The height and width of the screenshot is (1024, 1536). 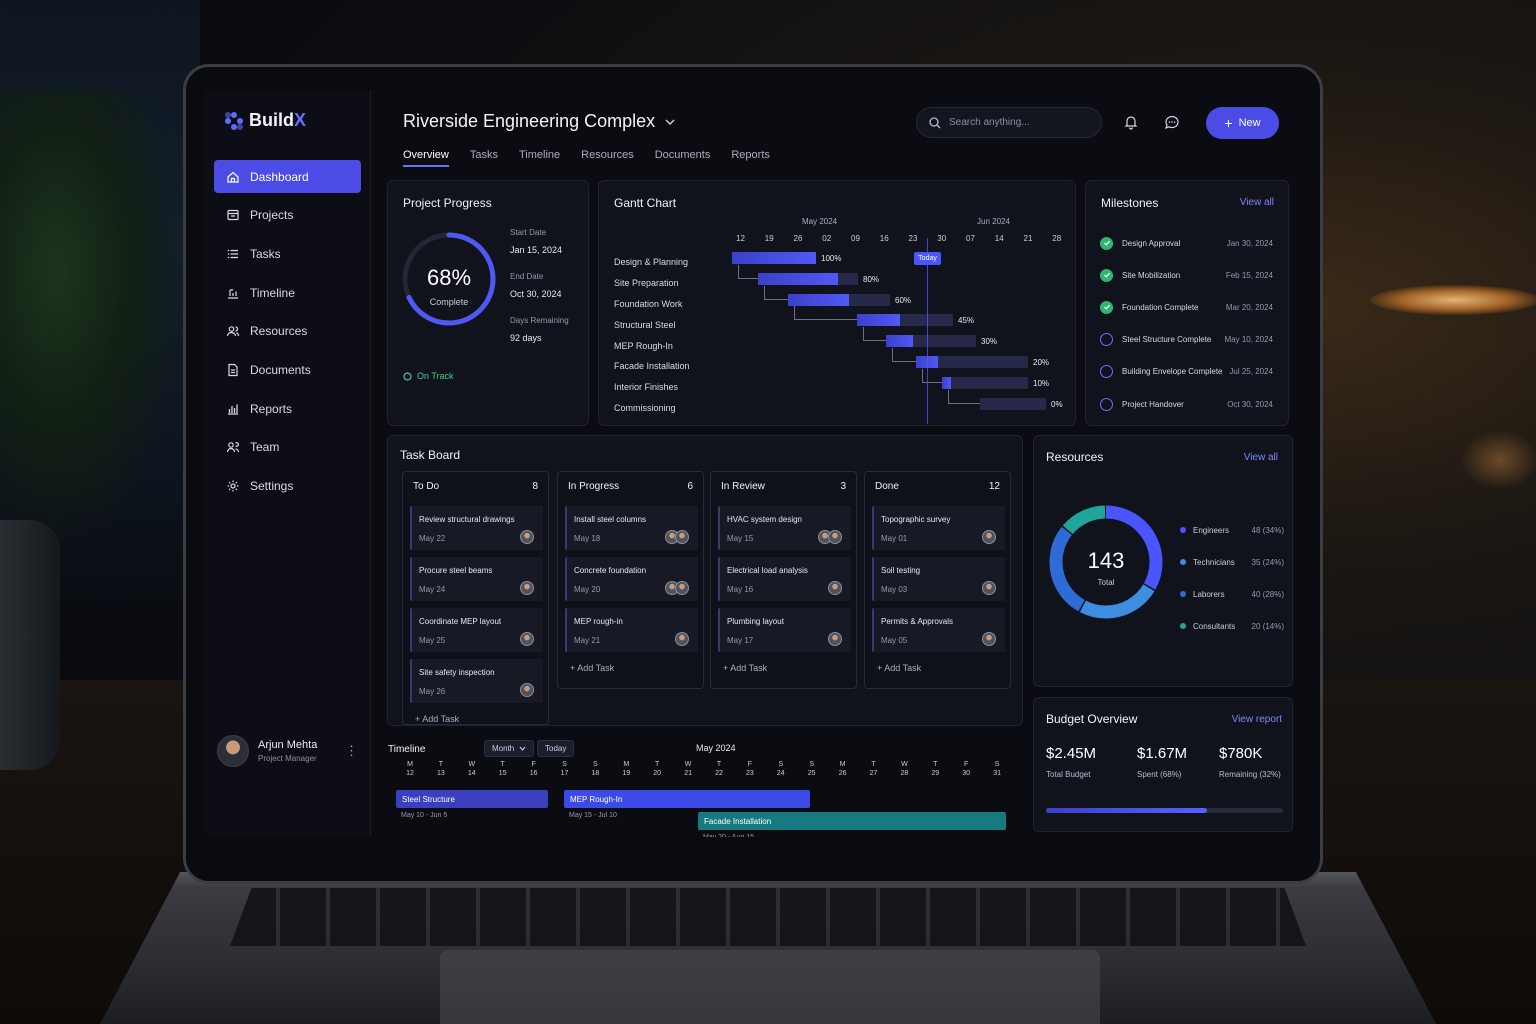 What do you see at coordinates (432, 640) in the screenshot?
I see `task-due-date: May 25` at bounding box center [432, 640].